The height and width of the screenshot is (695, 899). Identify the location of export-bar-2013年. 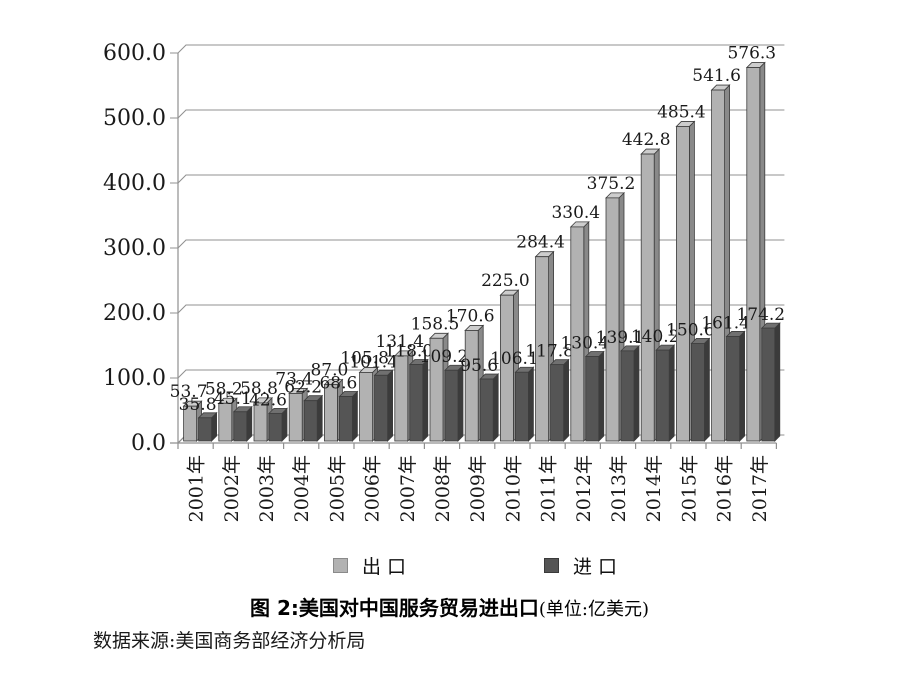
(615, 316).